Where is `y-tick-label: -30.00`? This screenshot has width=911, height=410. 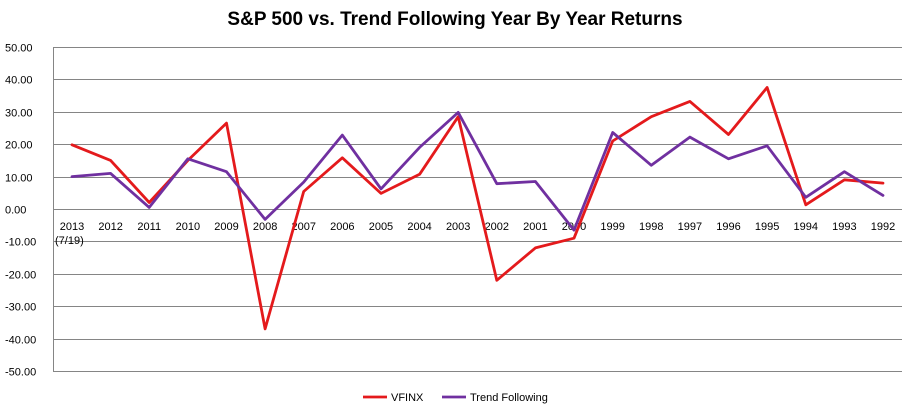
y-tick-label: -30.00 is located at coordinates (20, 308).